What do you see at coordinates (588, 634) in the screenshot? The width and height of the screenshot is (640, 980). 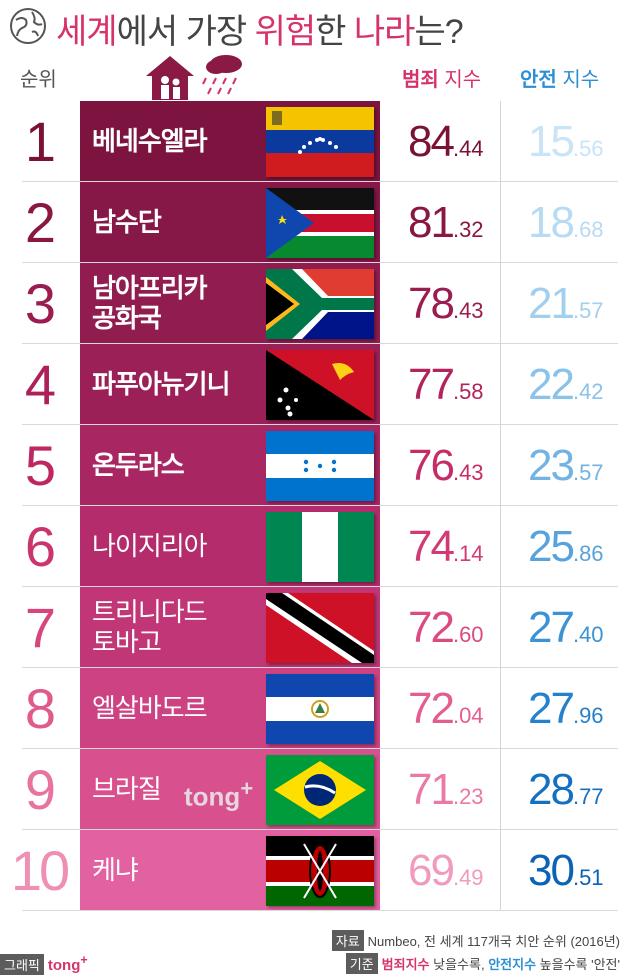 I see `safety-dec: .40` at bounding box center [588, 634].